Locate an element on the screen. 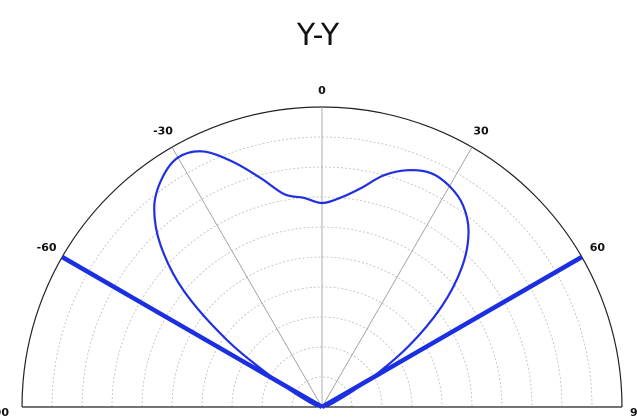 Image resolution: width=637 pixels, height=417 pixels. chart-title: Y-Y is located at coordinates (318, 35).